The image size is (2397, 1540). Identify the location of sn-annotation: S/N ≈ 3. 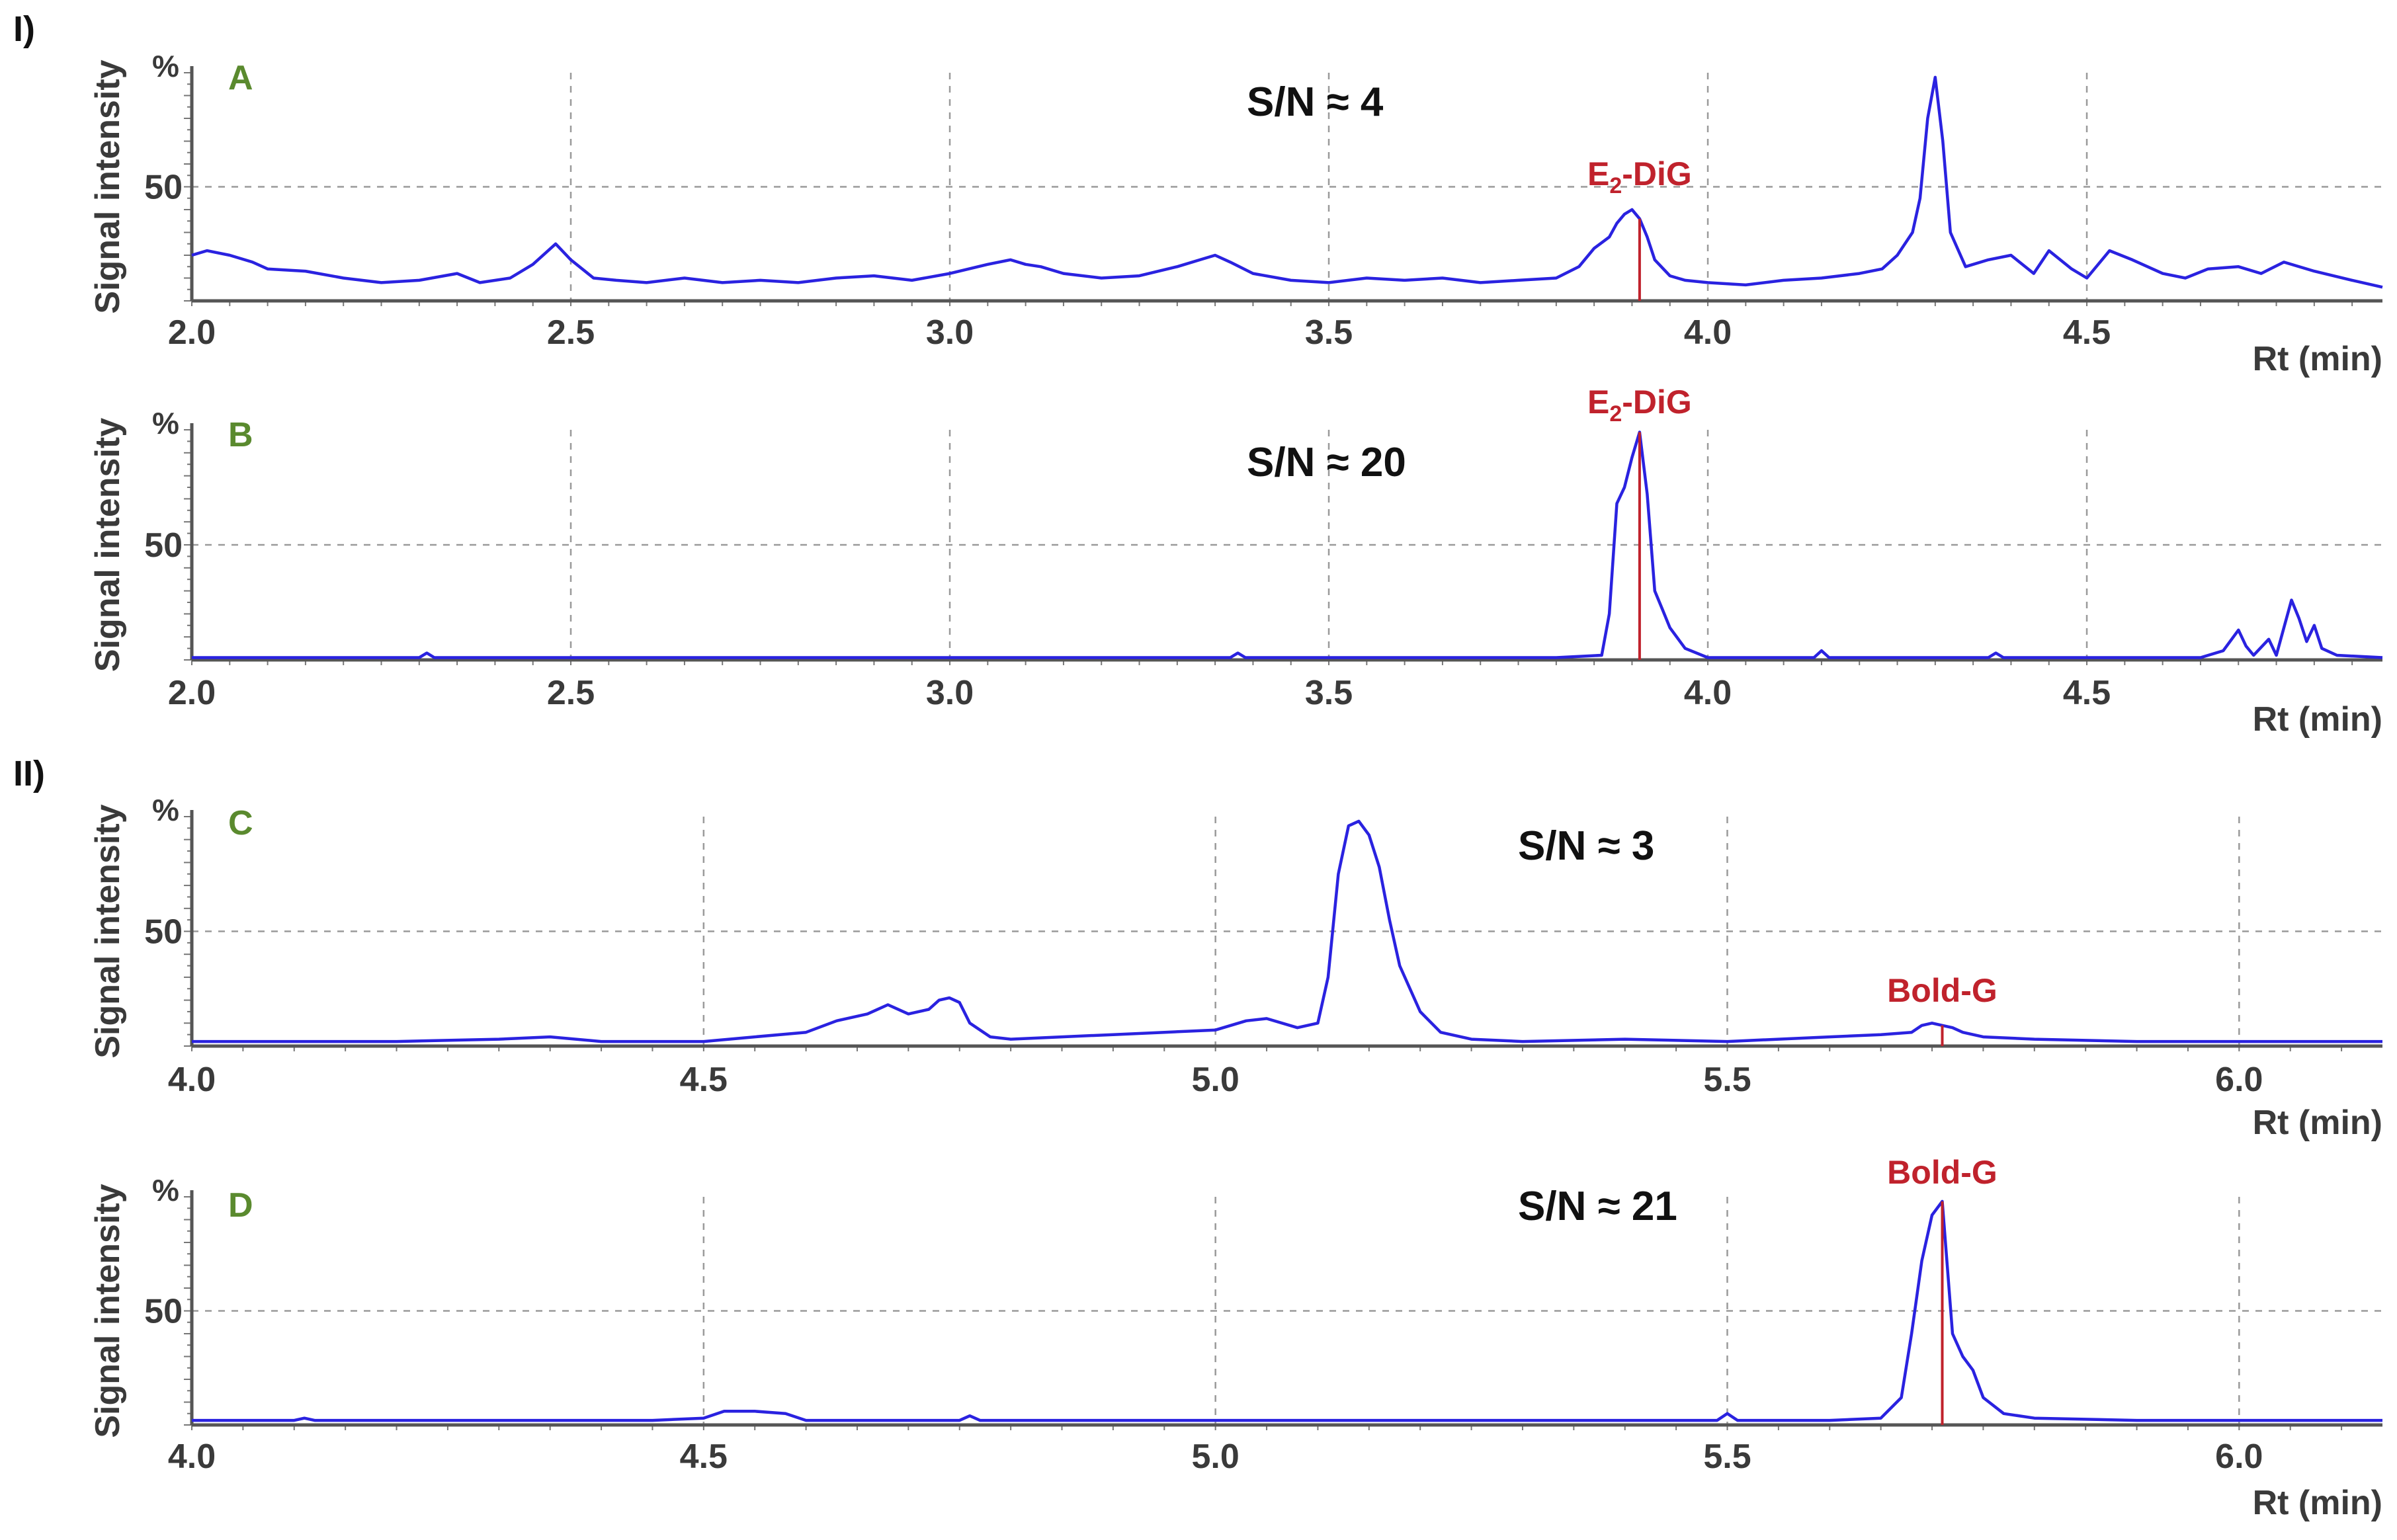
(1586, 846).